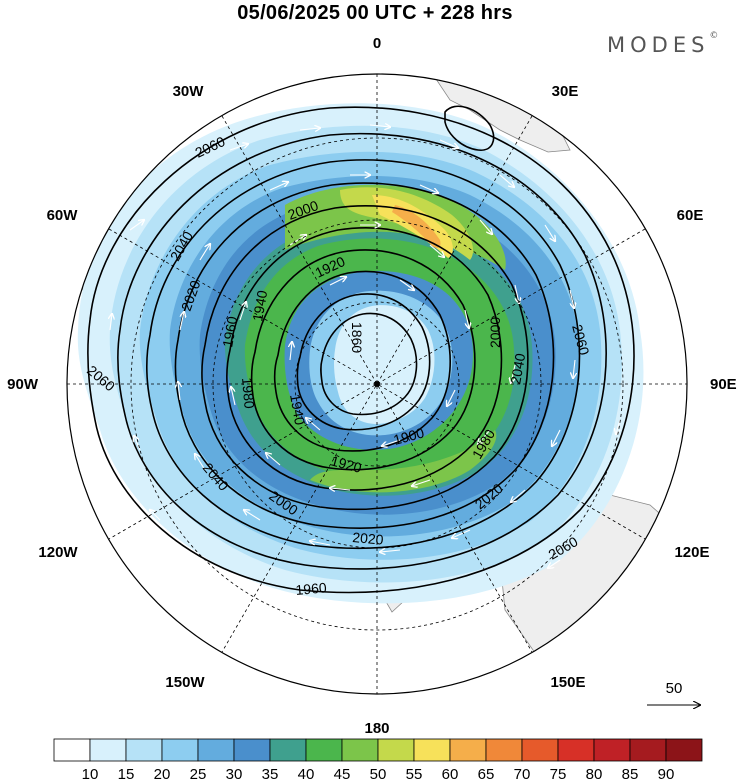 The width and height of the screenshot is (750, 782). I want to click on brand-name: MODES, so click(658, 45).